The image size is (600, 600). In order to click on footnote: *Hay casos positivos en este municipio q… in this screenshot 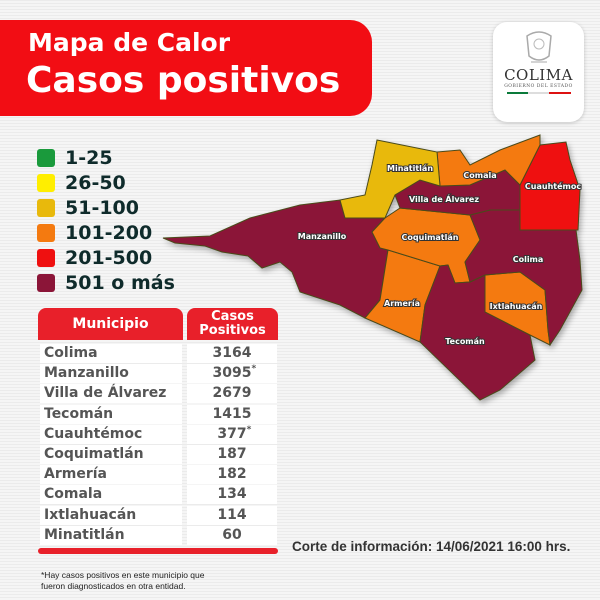, I will do `click(122, 581)`.